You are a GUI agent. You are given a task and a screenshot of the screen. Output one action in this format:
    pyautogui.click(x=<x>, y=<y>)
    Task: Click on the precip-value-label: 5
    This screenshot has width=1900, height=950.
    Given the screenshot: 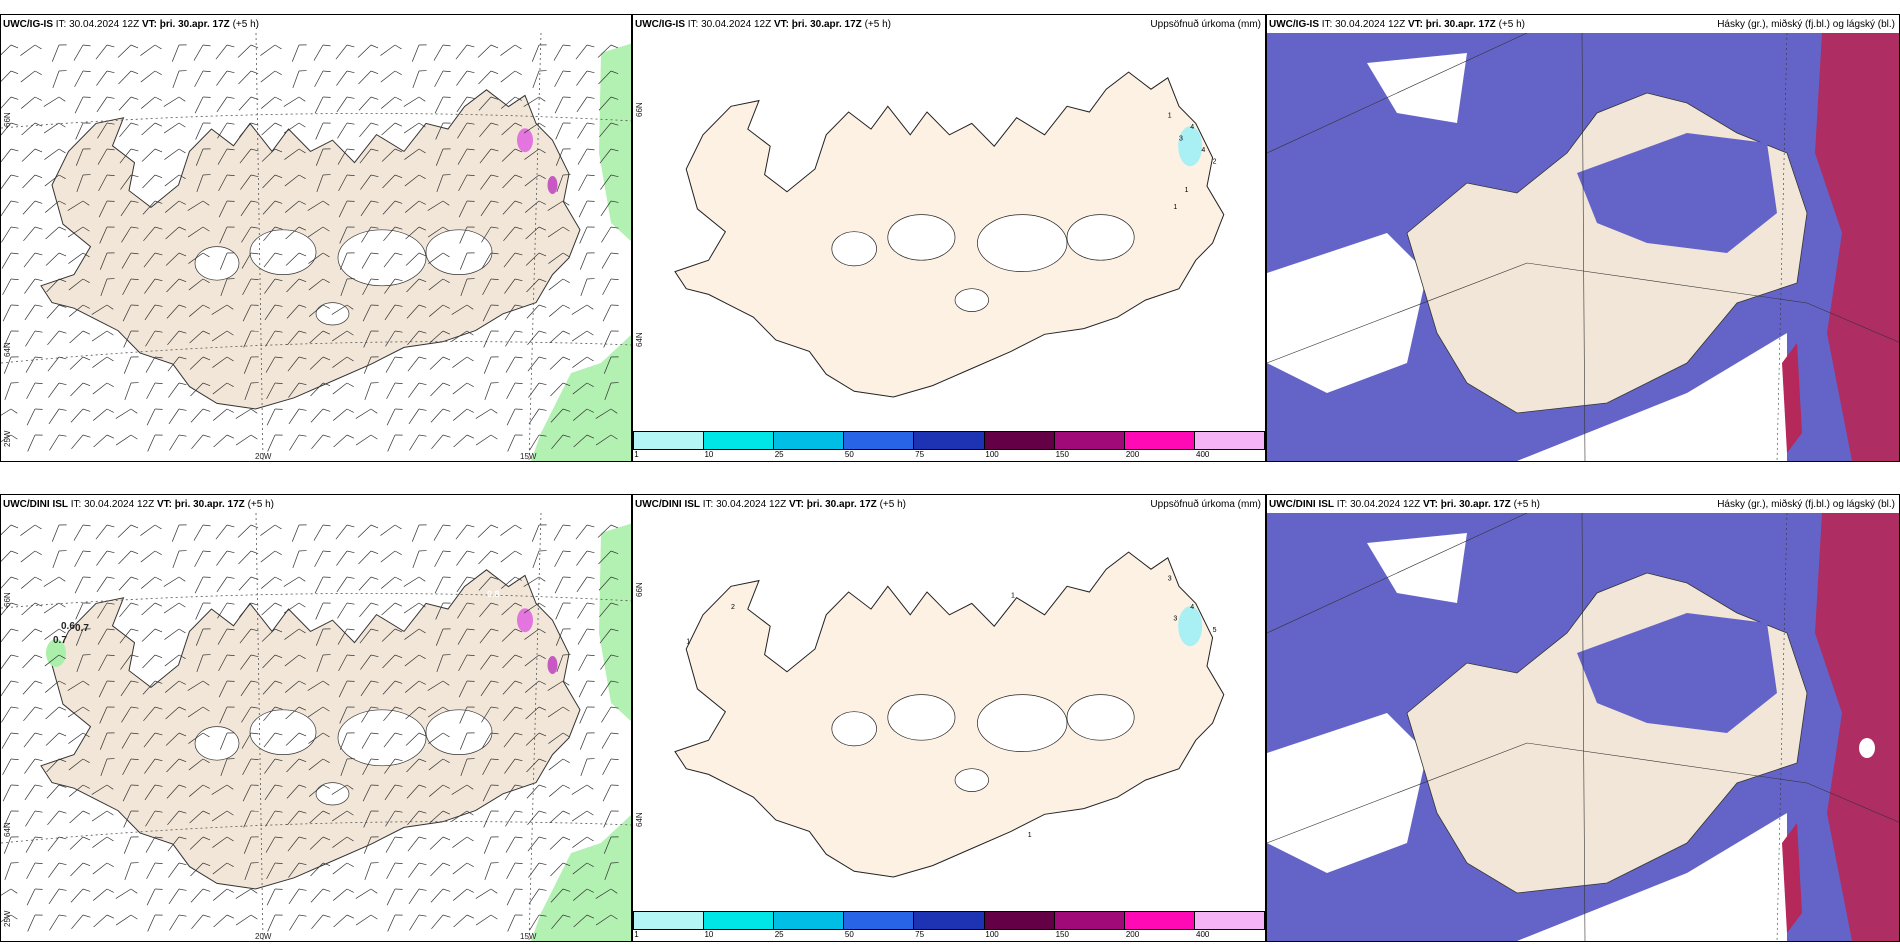 What is the action you would take?
    pyautogui.click(x=1215, y=630)
    